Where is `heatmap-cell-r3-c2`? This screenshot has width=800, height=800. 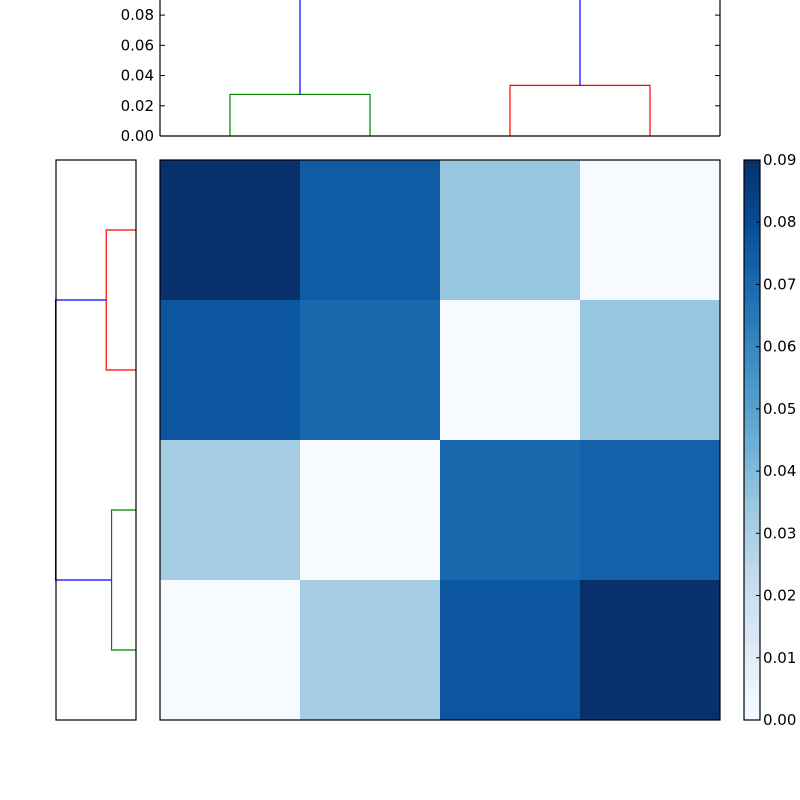 heatmap-cell-r3-c2 is located at coordinates (510, 650).